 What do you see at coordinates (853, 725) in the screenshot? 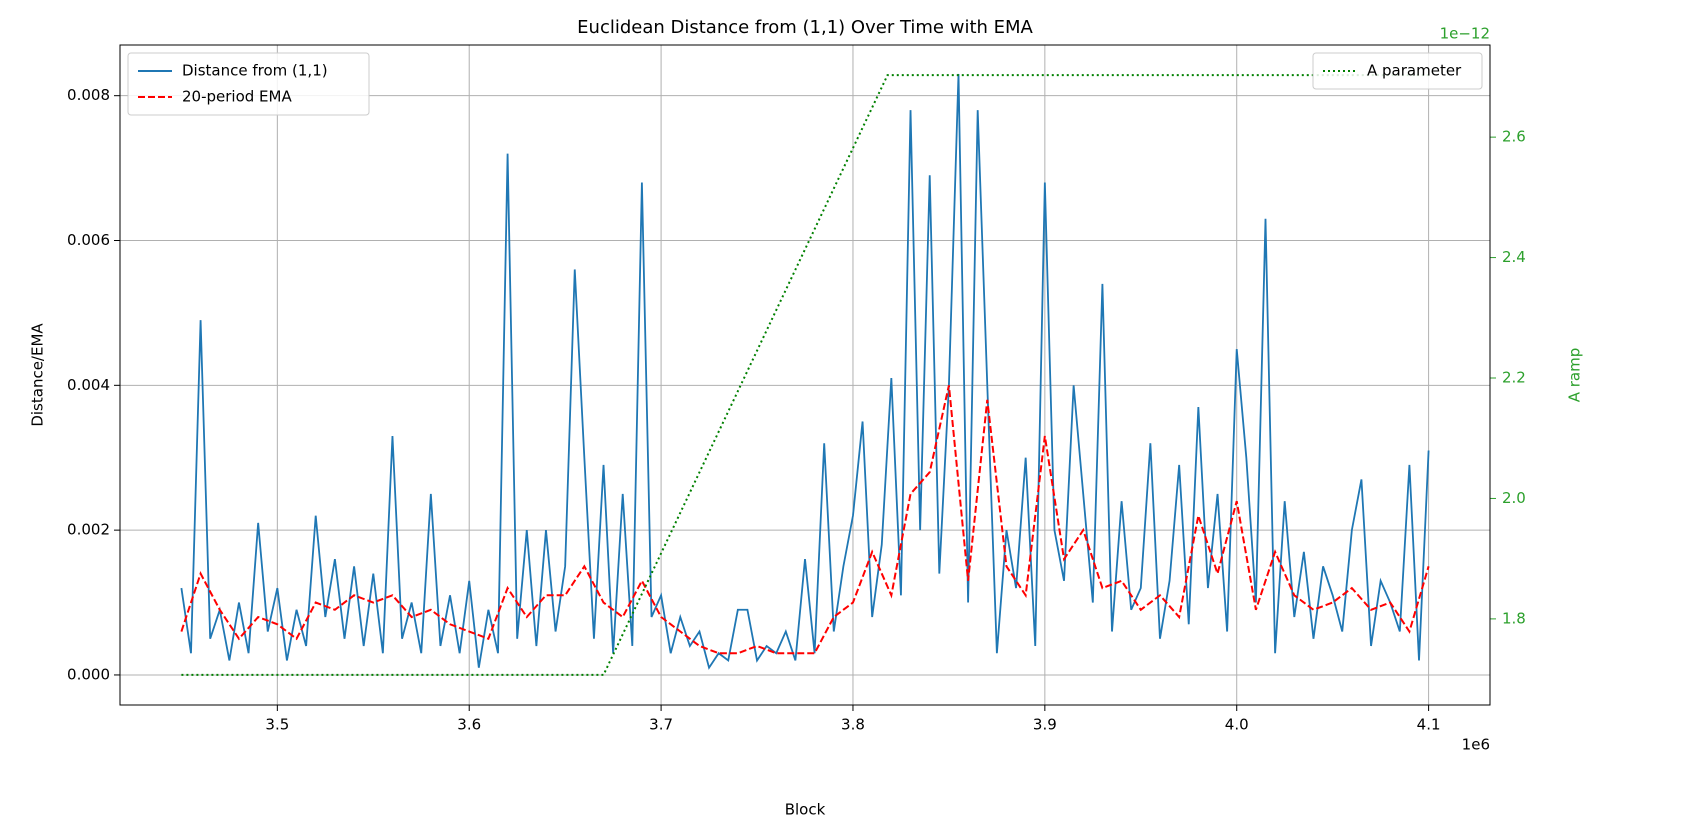
I see `x-tick-label: 3.8` at bounding box center [853, 725].